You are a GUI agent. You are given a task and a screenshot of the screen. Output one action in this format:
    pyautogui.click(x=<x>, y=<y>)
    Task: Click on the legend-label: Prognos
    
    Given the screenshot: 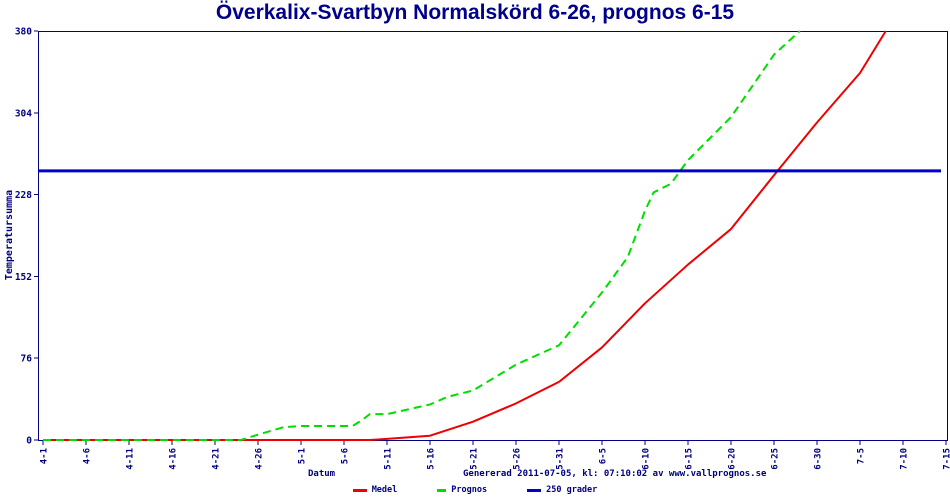 What is the action you would take?
    pyautogui.click(x=469, y=490)
    